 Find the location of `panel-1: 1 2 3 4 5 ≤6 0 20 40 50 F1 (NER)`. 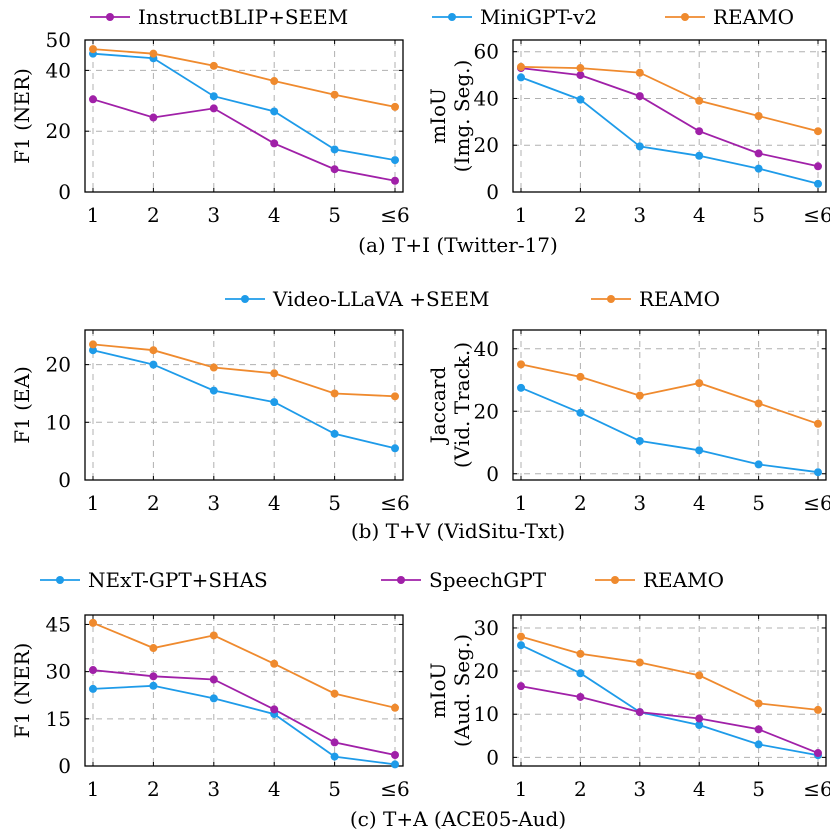

panel-1: 1 2 3 4 5 ≤6 0 20 40 50 F1 (NER) is located at coordinates (210, 127).